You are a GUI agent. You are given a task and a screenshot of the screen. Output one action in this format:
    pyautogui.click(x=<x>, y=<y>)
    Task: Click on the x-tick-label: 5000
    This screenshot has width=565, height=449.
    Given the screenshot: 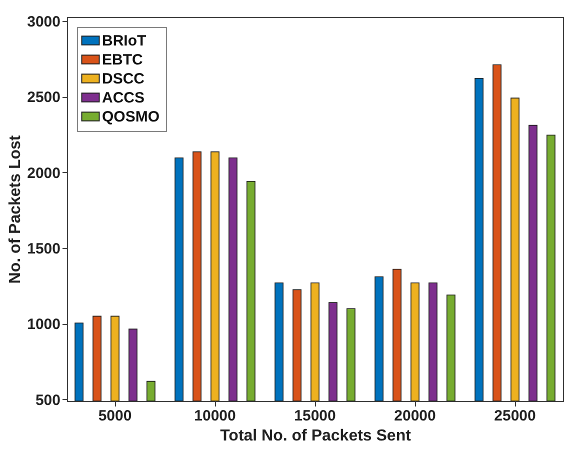 What is the action you would take?
    pyautogui.click(x=115, y=416)
    